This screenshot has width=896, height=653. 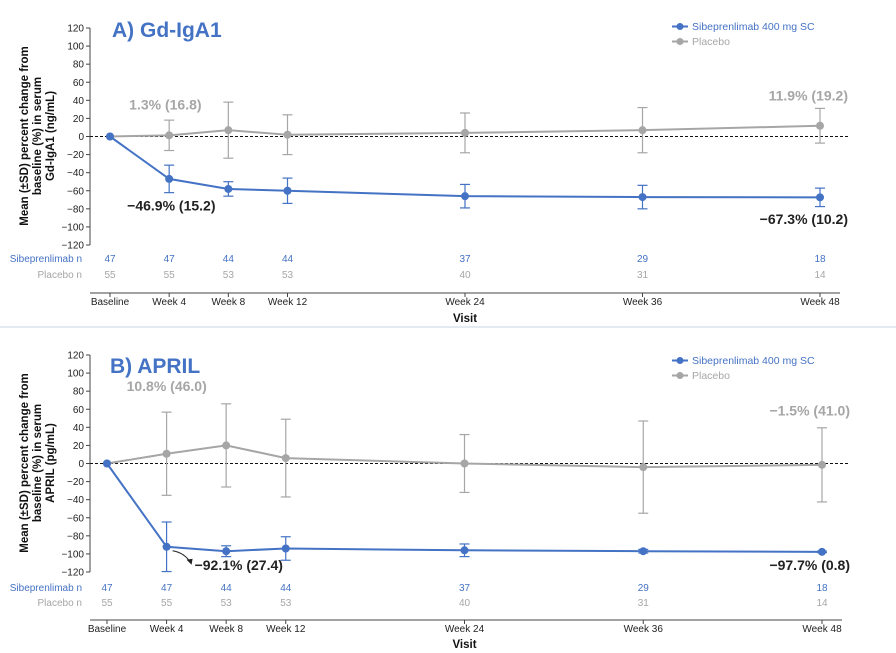 What do you see at coordinates (167, 386) in the screenshot?
I see `data-annotation: 10.8% (46.0)` at bounding box center [167, 386].